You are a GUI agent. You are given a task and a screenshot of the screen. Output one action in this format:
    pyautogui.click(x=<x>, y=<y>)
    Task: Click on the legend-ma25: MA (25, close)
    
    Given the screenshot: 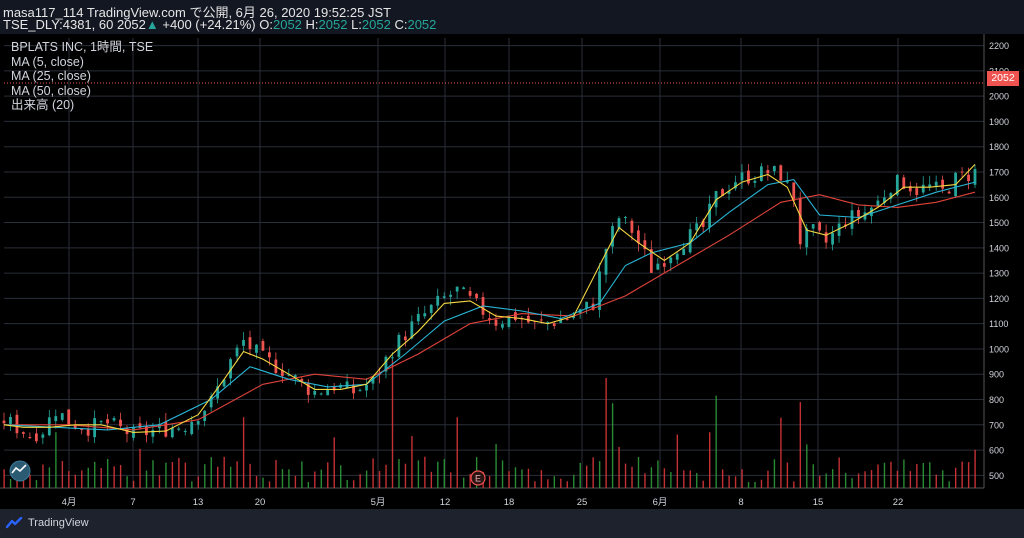 What is the action you would take?
    pyautogui.click(x=51, y=76)
    